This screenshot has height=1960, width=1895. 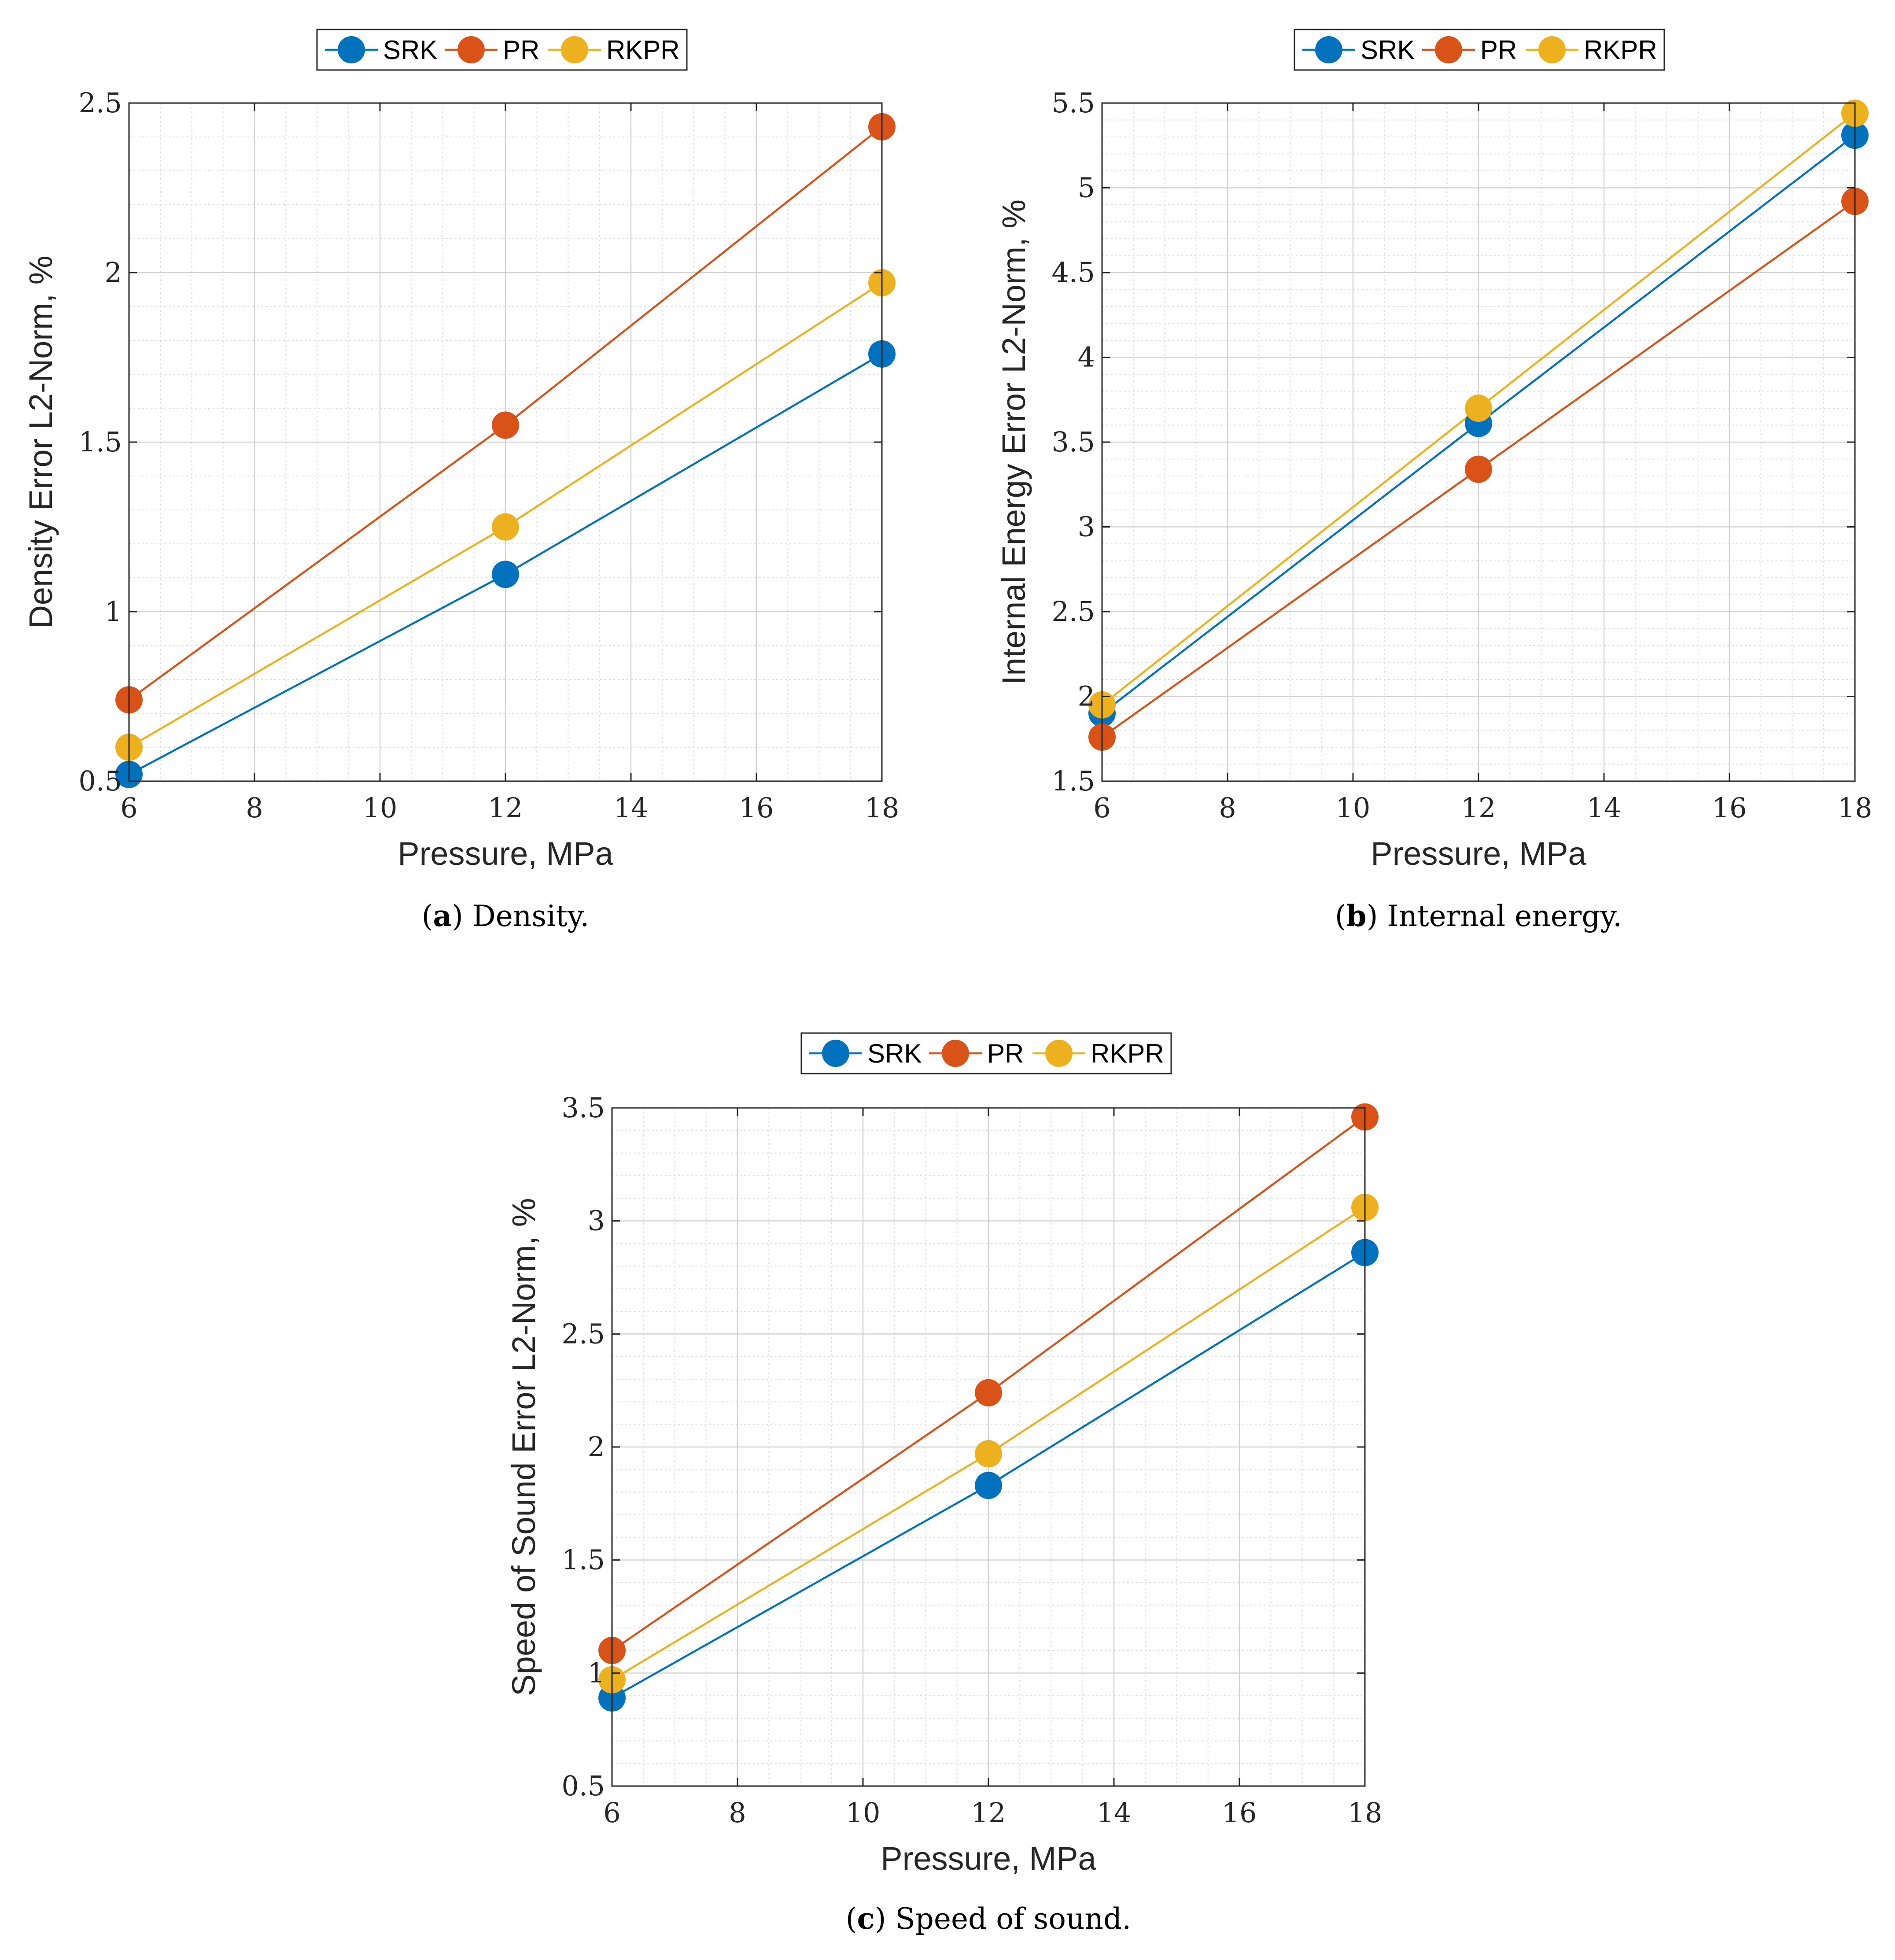 I want to click on caption-letter: b, so click(x=1356, y=916).